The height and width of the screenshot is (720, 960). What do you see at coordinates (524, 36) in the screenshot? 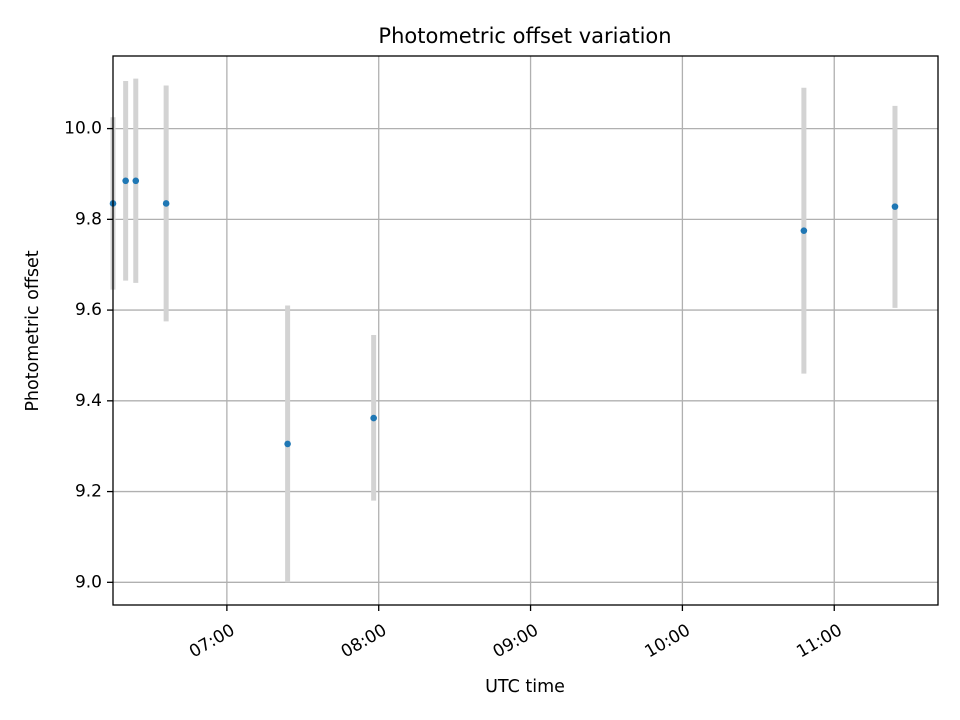
I see `chart-title: Photometric offset variation` at bounding box center [524, 36].